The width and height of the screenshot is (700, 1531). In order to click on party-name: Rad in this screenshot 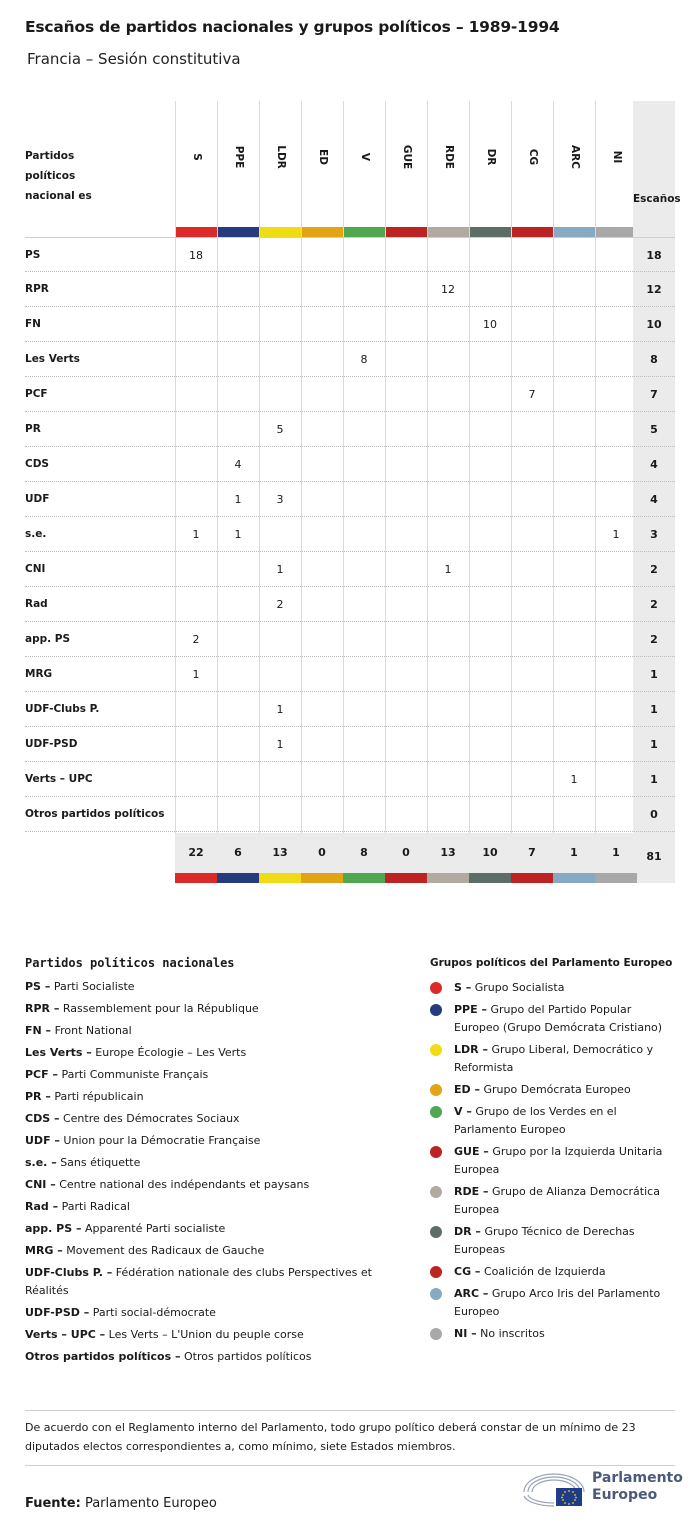, I will do `click(36, 604)`.